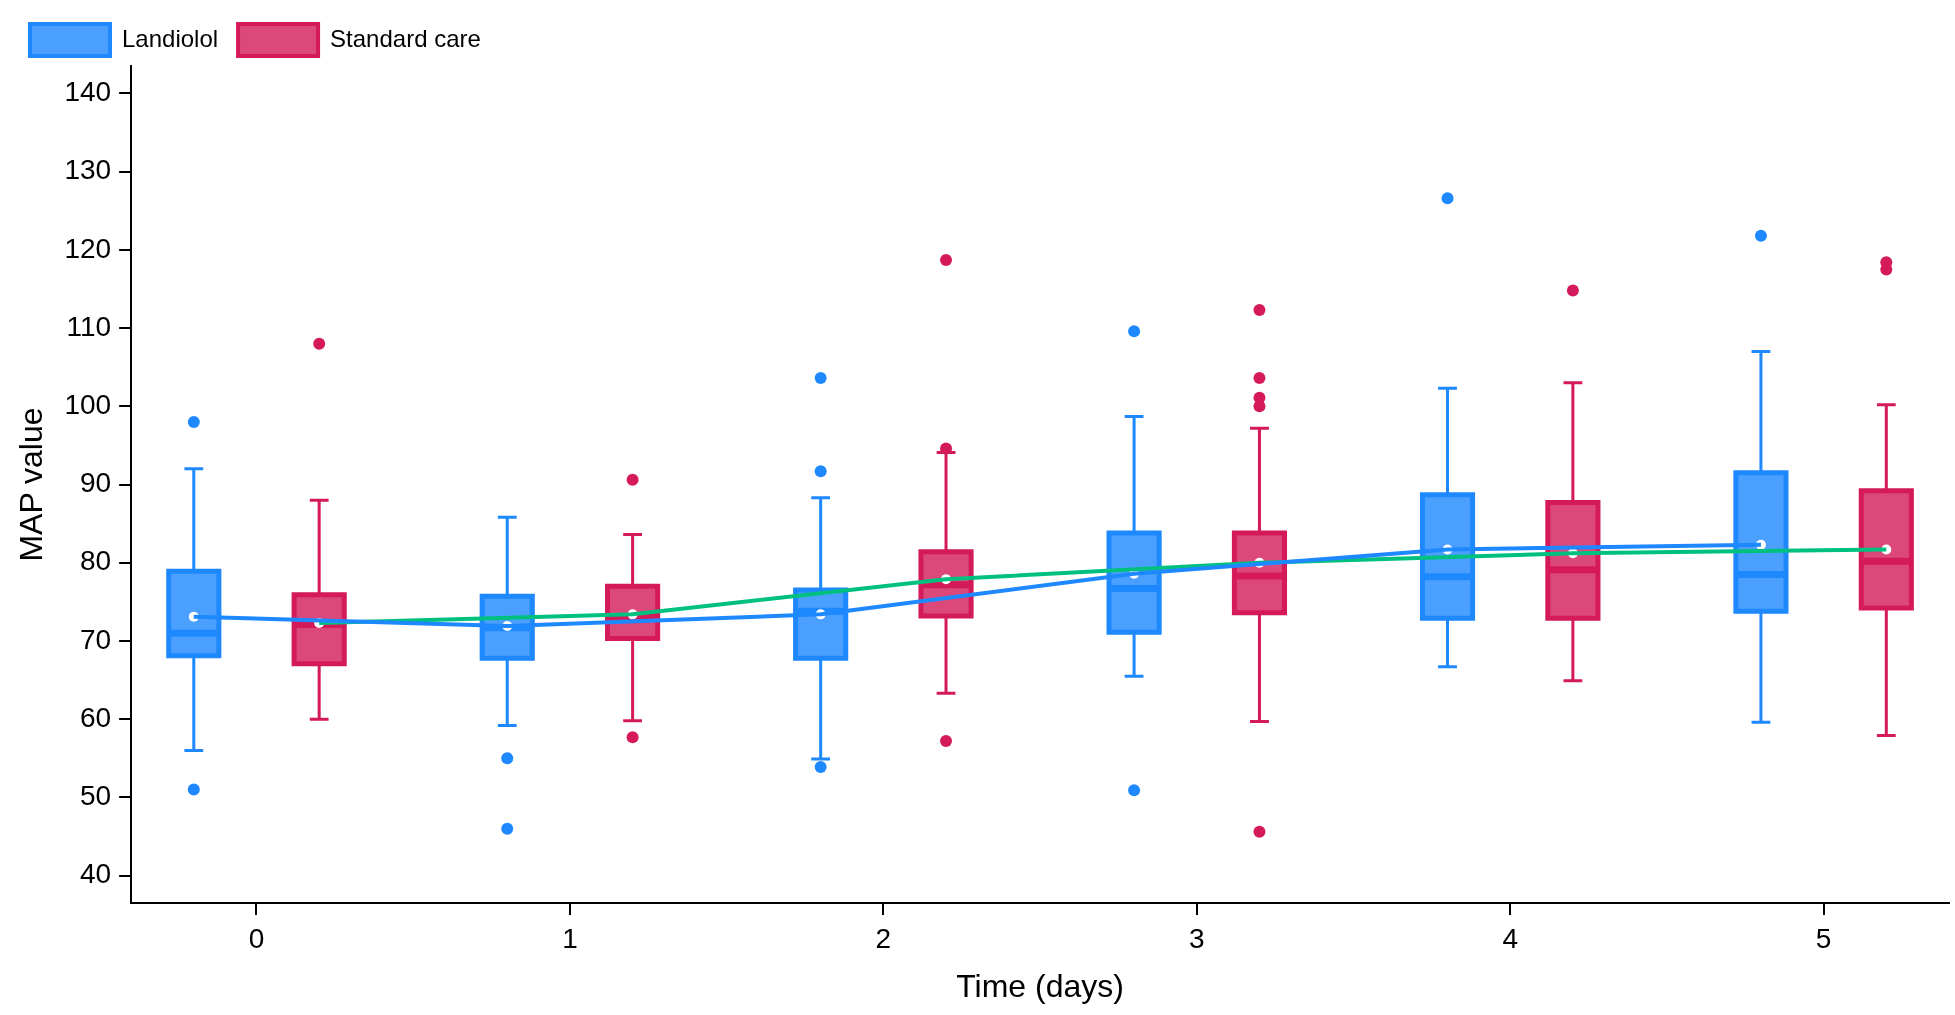 This screenshot has height=1015, width=1955. Describe the element at coordinates (1510, 938) in the screenshot. I see `x-tick-label: 4` at that location.